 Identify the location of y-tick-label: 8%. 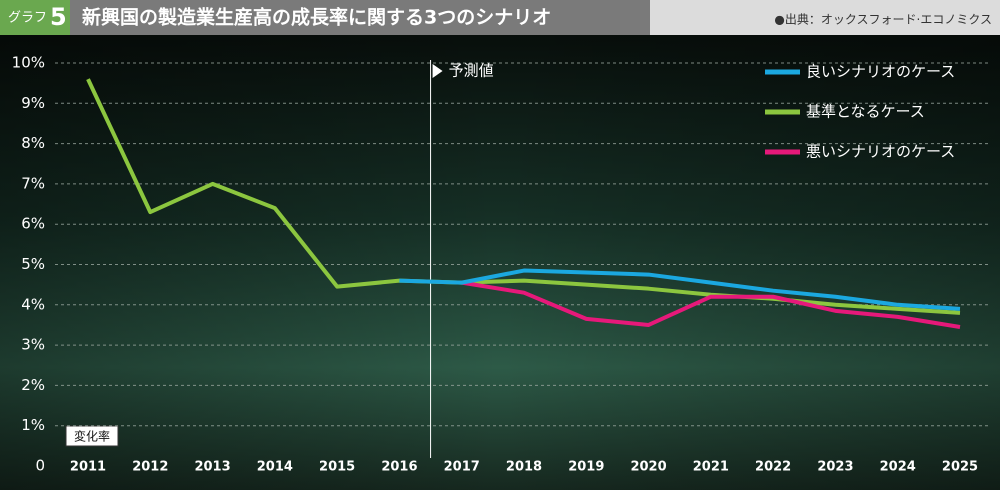
(33, 143).